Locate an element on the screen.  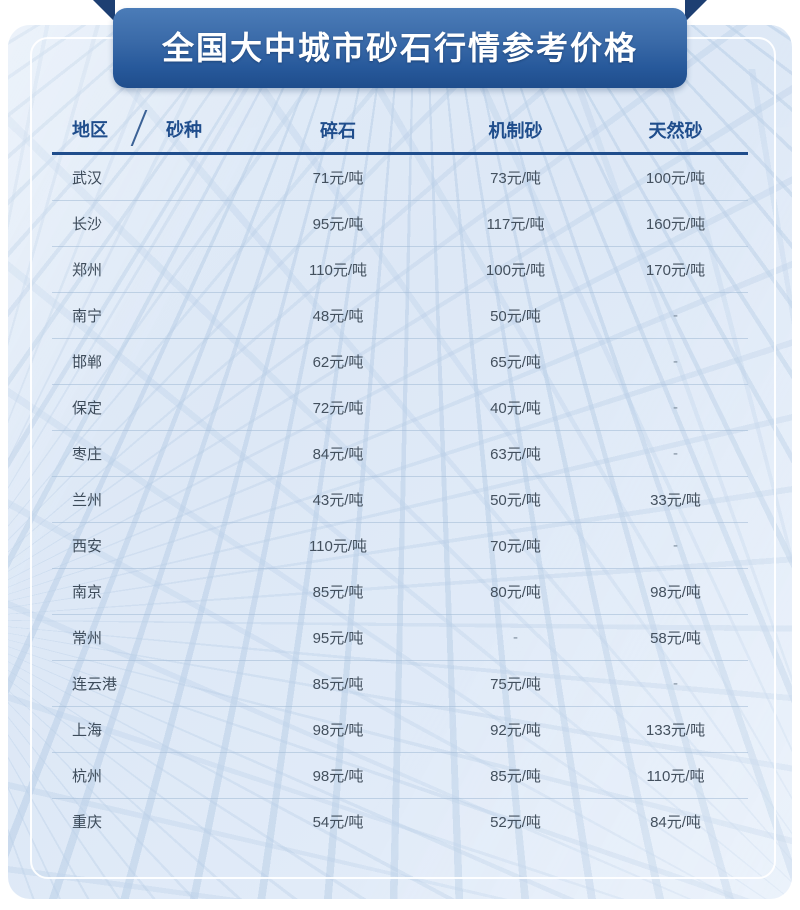
cell-region: 保定 is located at coordinates (150, 407).